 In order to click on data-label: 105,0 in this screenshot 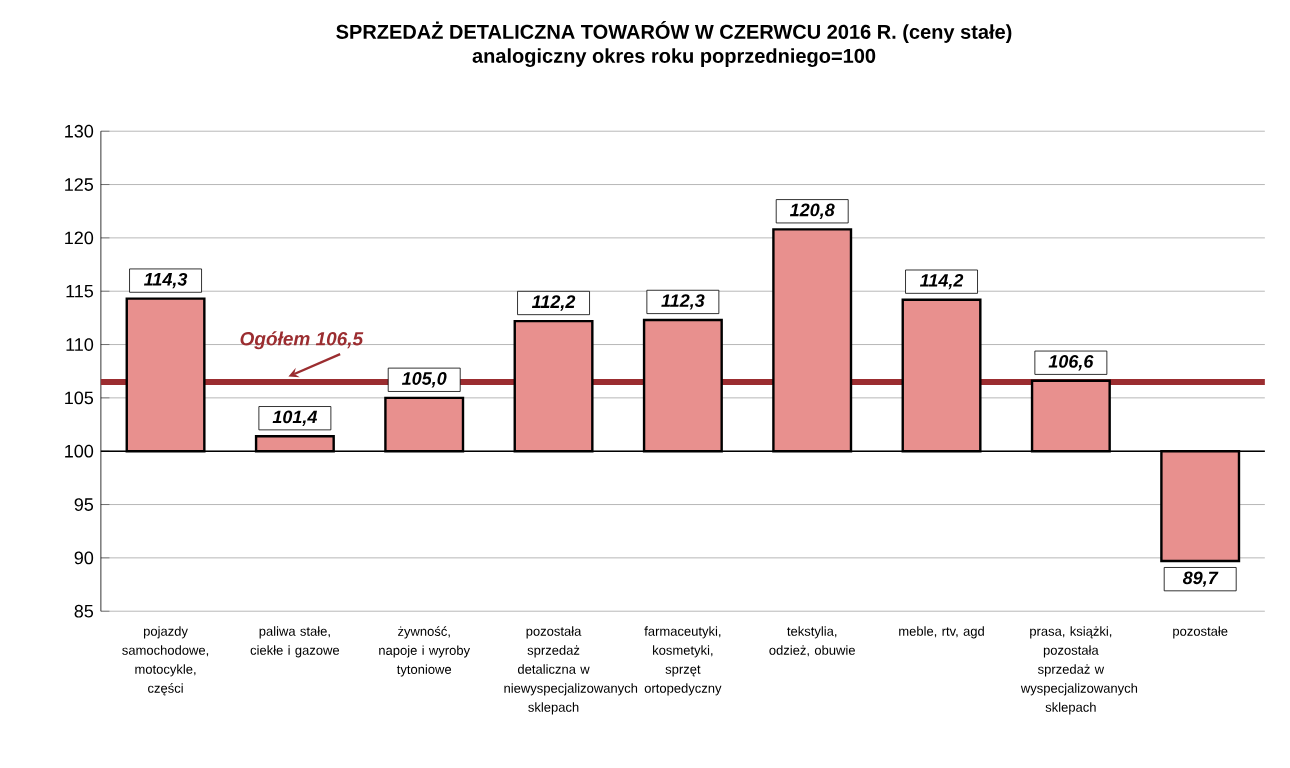, I will do `click(424, 380)`.